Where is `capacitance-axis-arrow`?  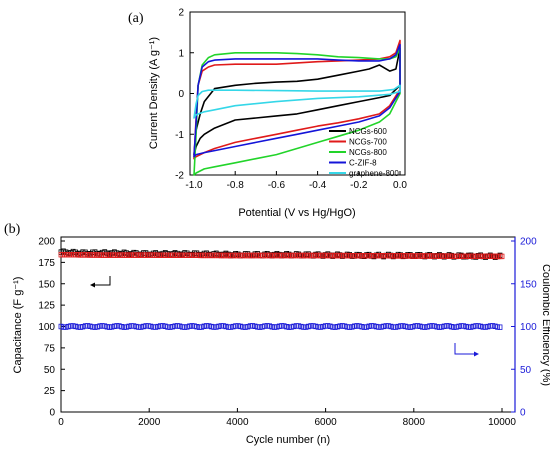 capacitance-axis-arrow is located at coordinates (100, 282).